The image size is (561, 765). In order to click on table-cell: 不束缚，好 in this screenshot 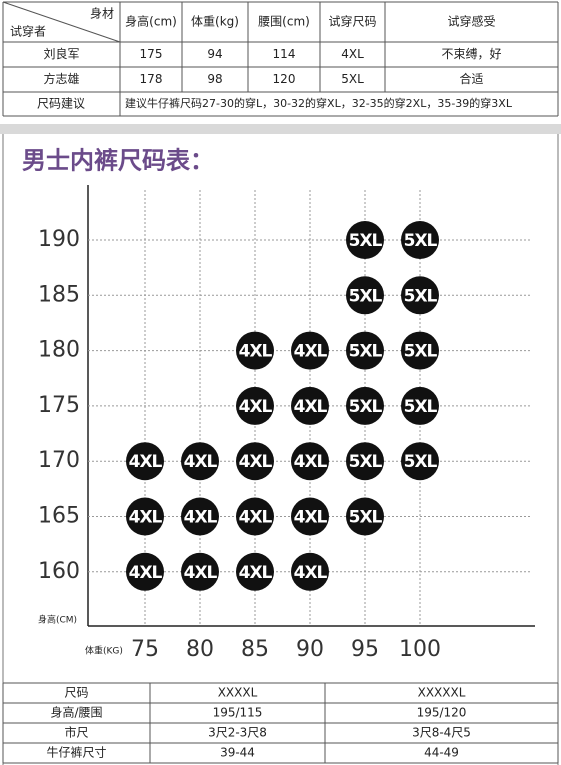, I will do `click(471, 54)`.